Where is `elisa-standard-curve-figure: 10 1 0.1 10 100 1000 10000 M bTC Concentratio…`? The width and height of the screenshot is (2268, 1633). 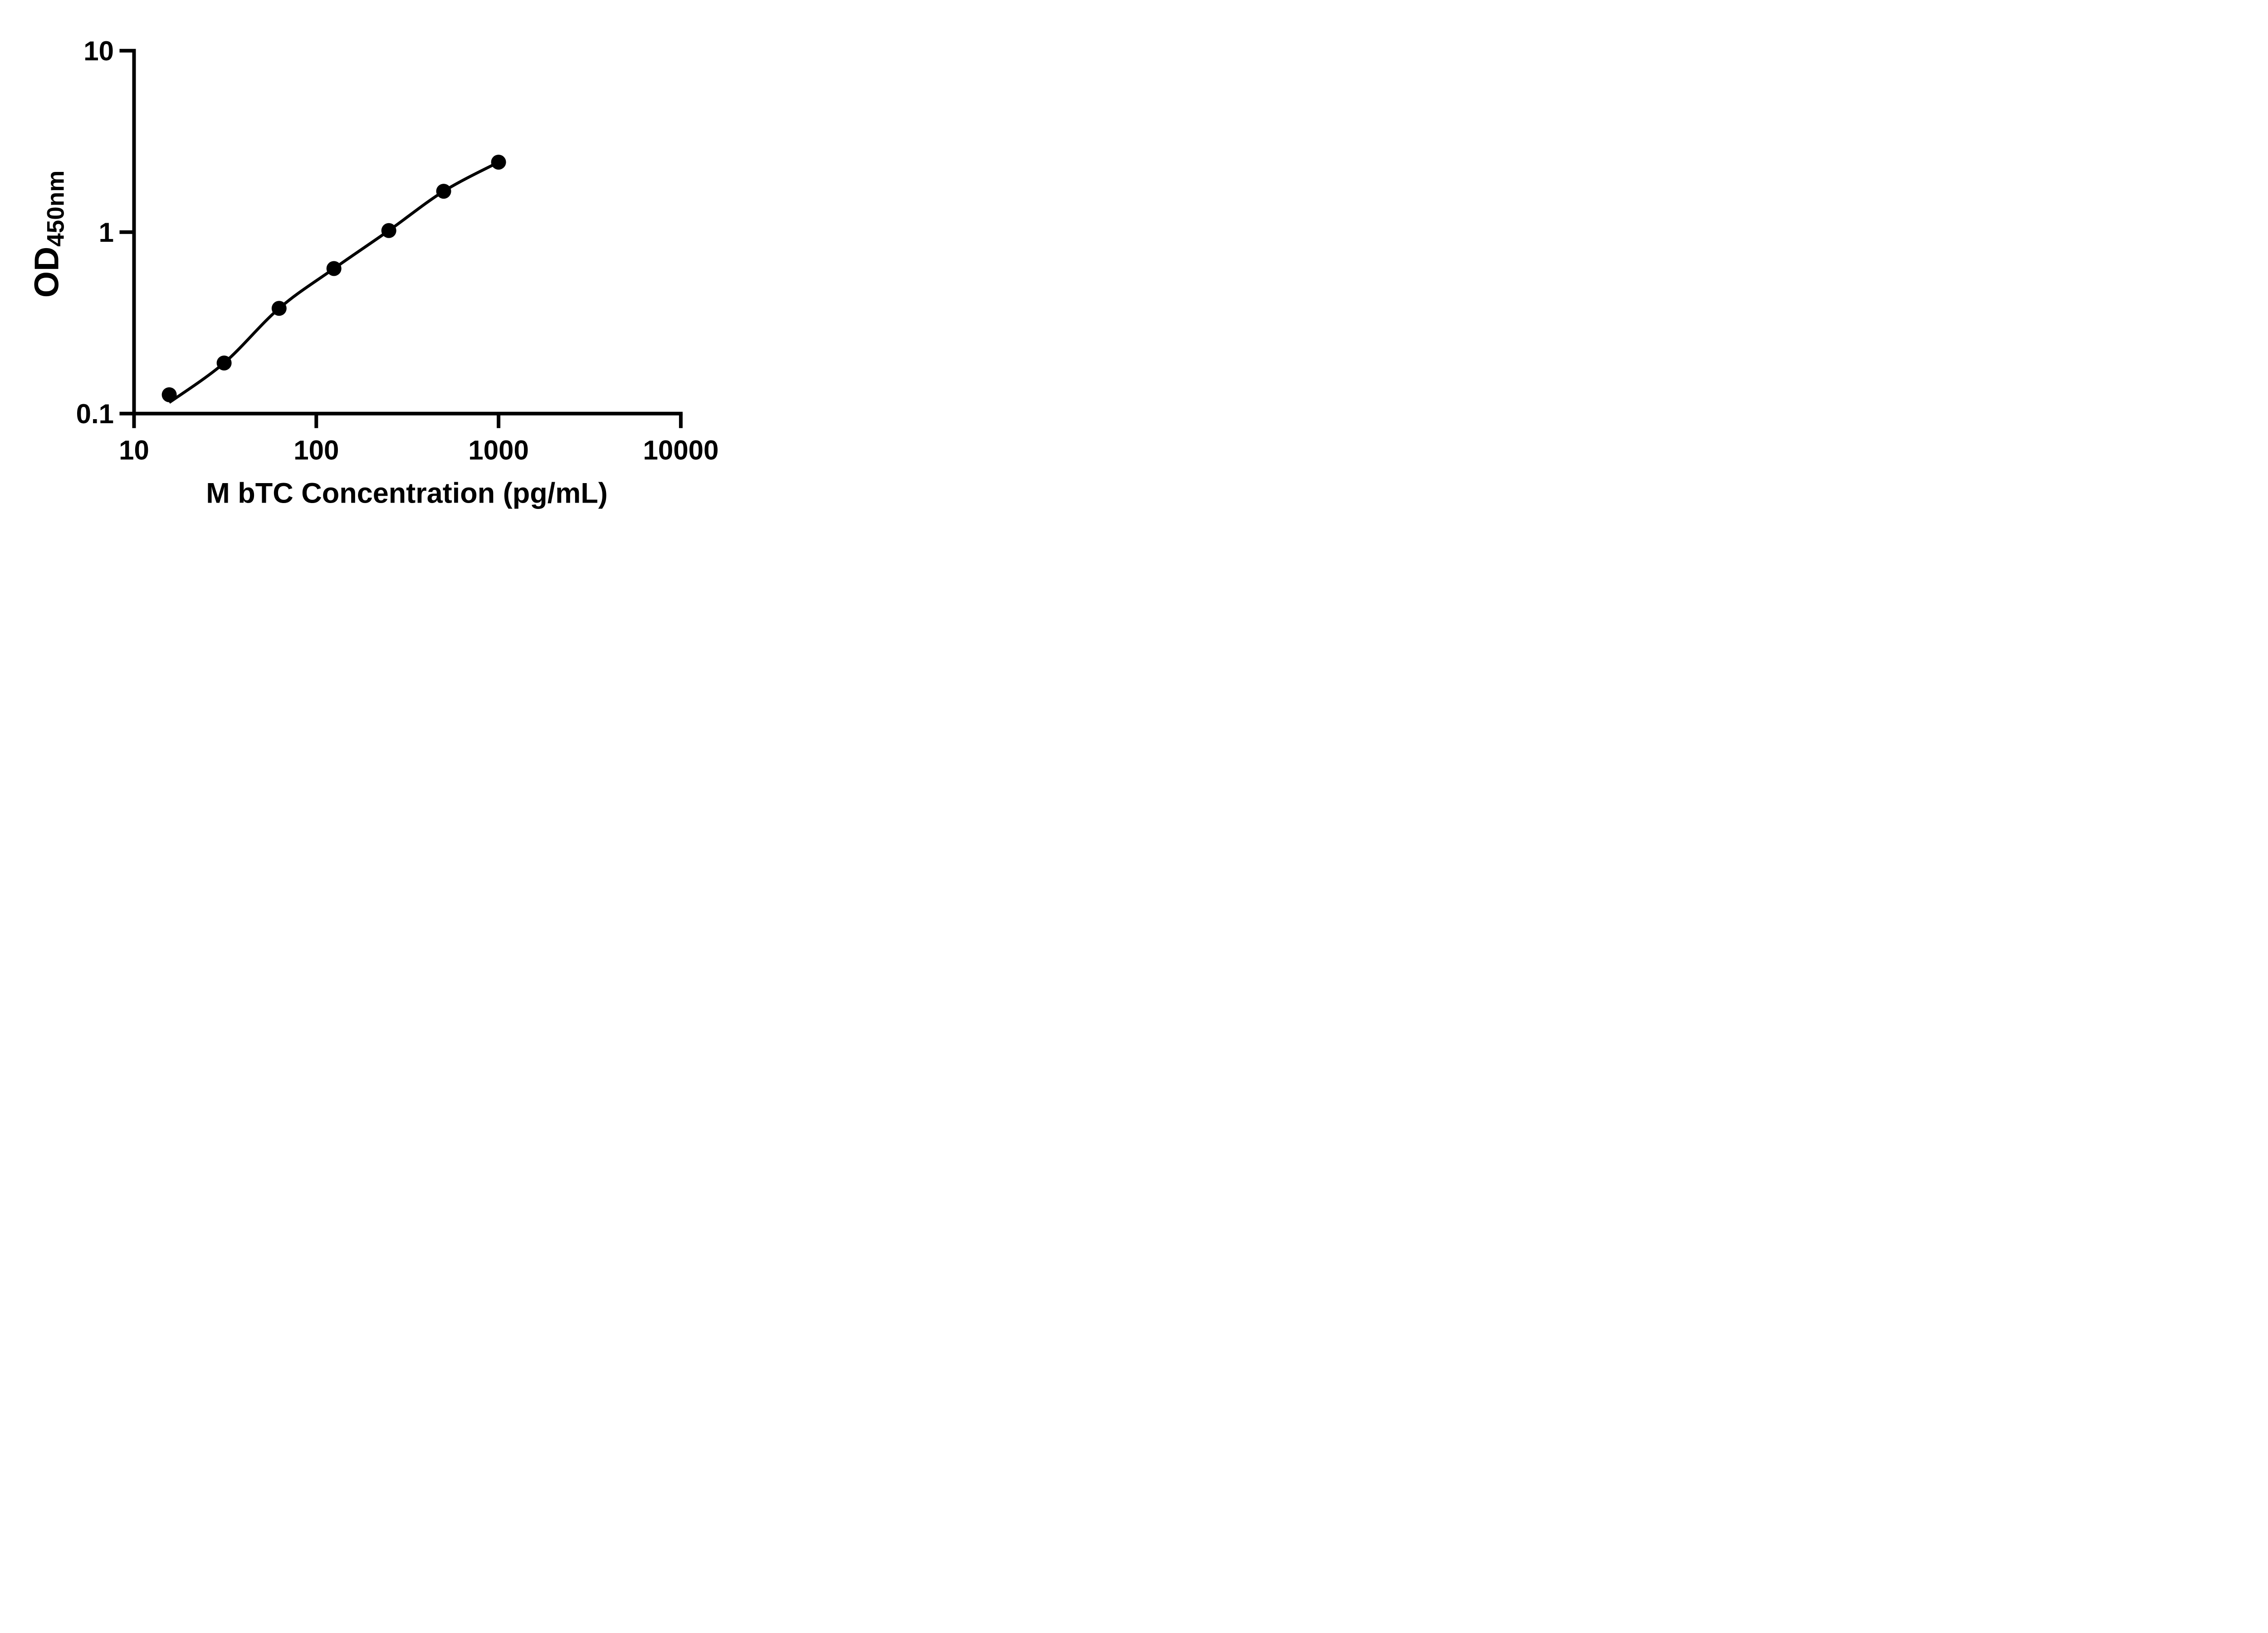
elisa-standard-curve-figure: 10 1 0.1 10 100 1000 10000 M bTC Concentratio… is located at coordinates (381, 272).